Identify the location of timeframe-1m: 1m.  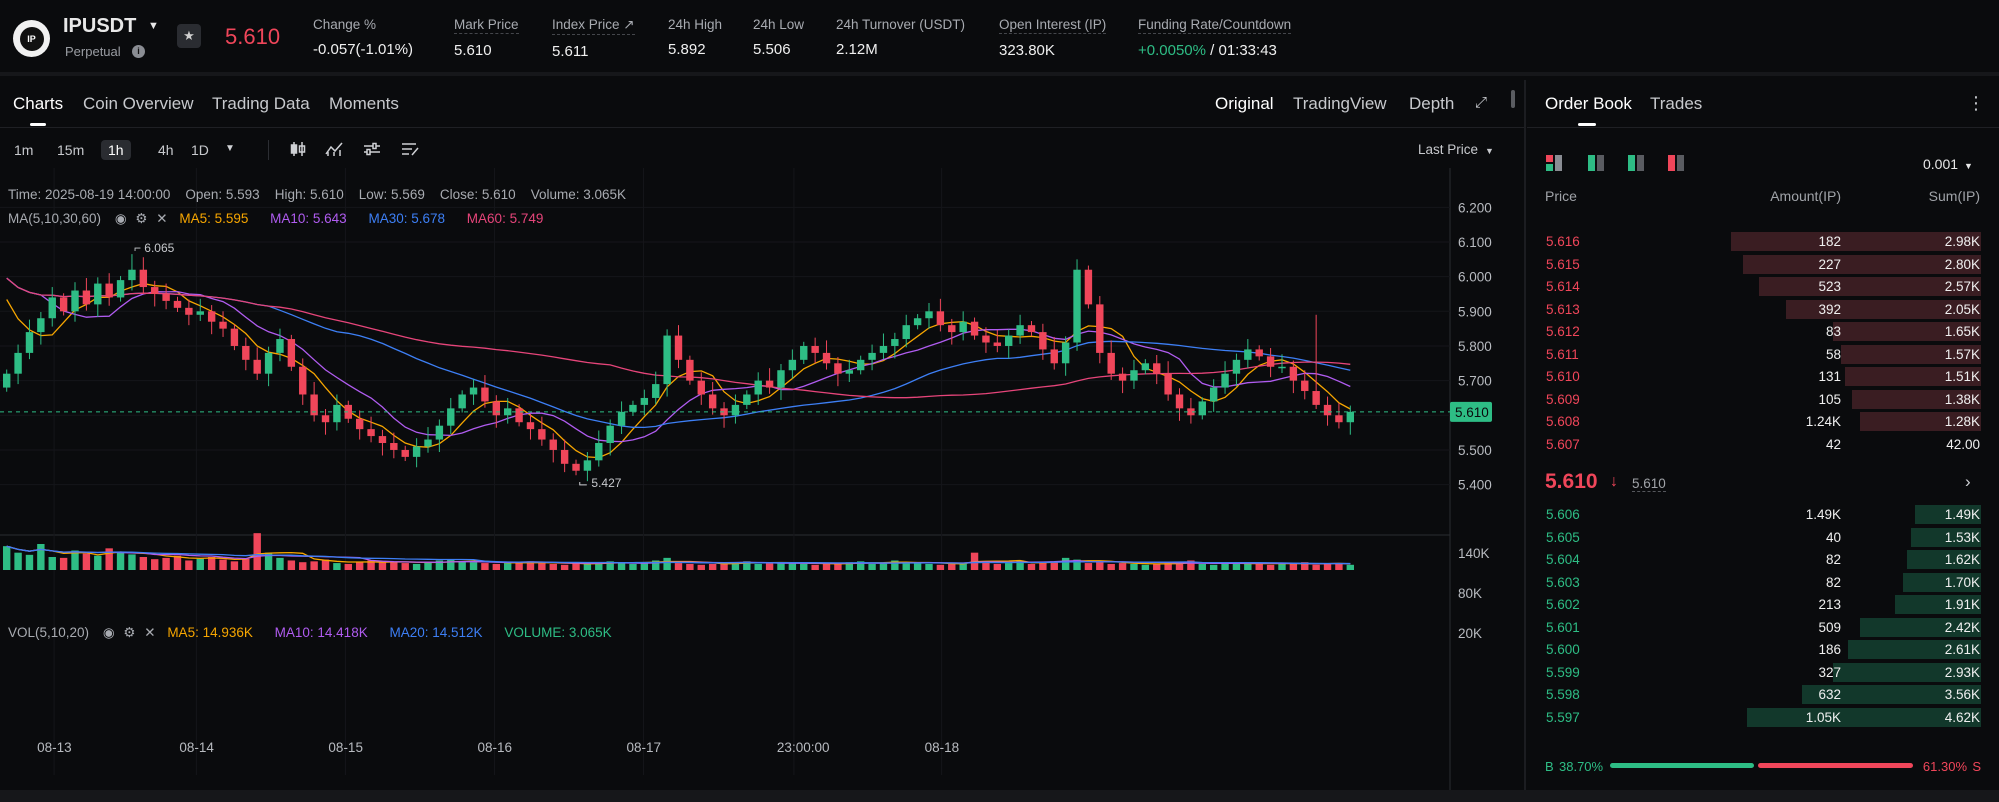
(24, 150).